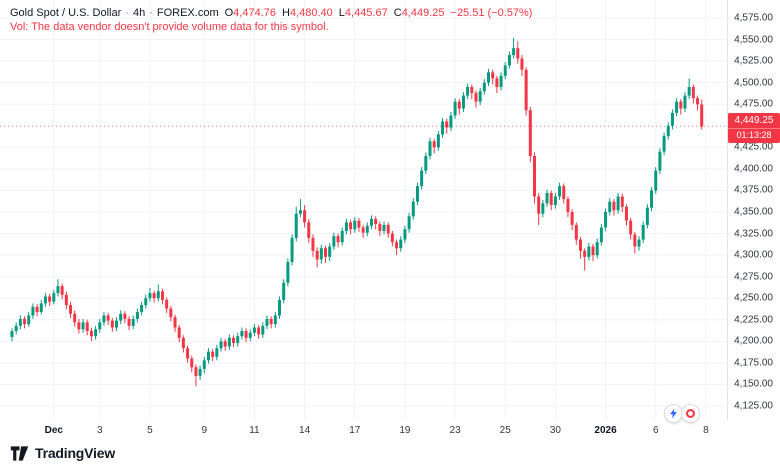  What do you see at coordinates (753, 234) in the screenshot?
I see `price-tick-label: 4,325.00` at bounding box center [753, 234].